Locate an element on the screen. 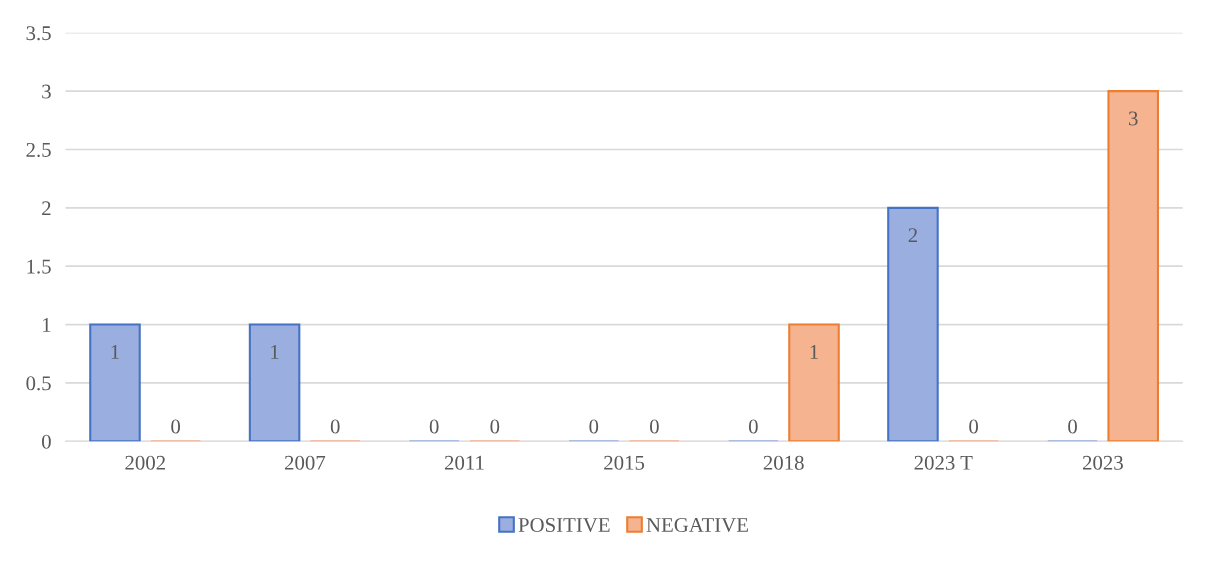 The image size is (1213, 565). x-tick-label: 2015 is located at coordinates (624, 462).